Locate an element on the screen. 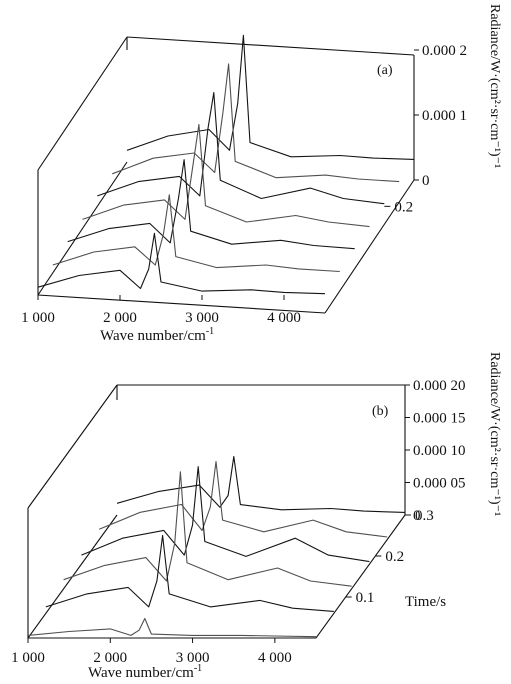  z-tick-label: 0.000 10 is located at coordinates (439, 451).